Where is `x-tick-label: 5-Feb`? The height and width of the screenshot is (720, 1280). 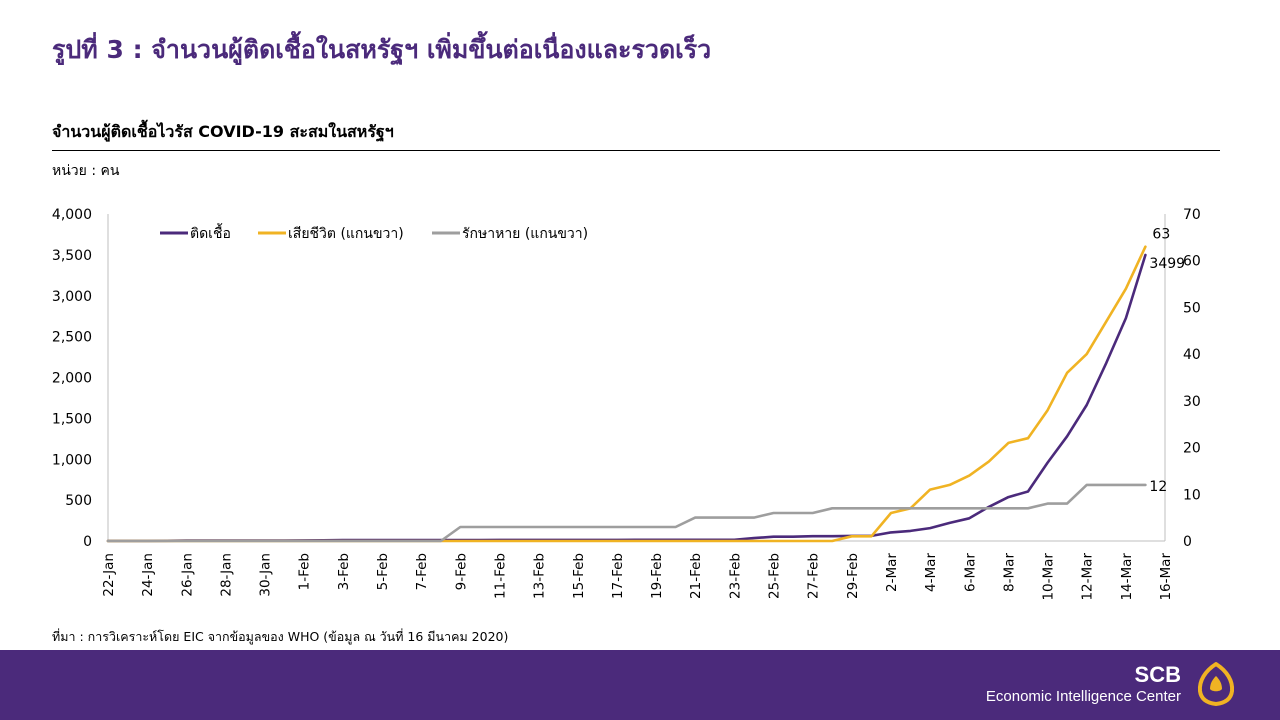
x-tick-label: 5-Feb is located at coordinates (383, 571).